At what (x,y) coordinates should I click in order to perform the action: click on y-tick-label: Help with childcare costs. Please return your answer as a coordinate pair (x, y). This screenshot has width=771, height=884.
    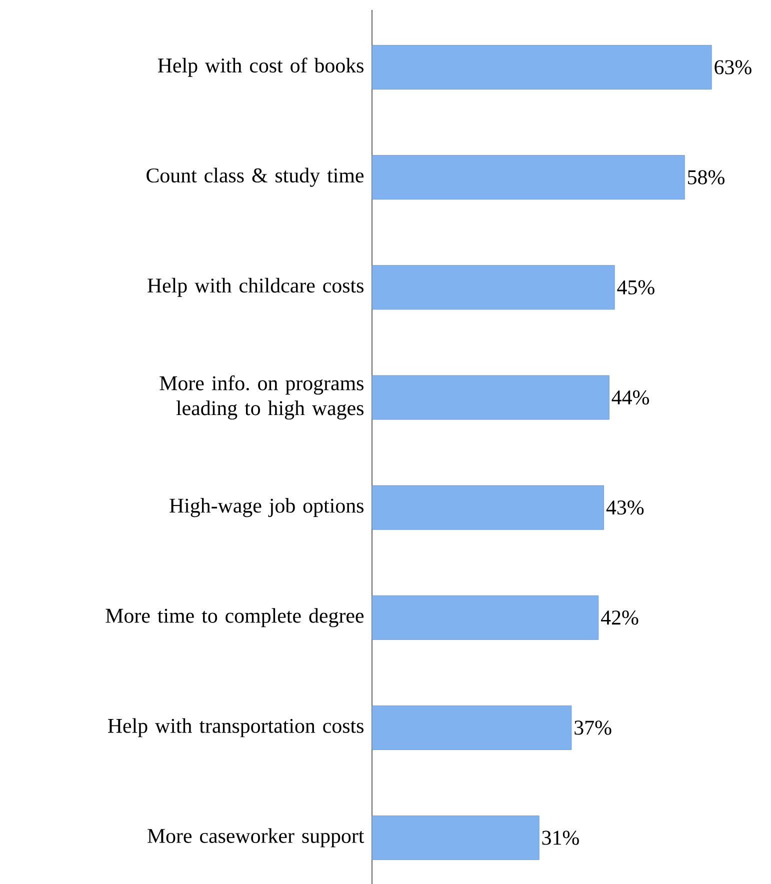
    Looking at the image, I should click on (256, 287).